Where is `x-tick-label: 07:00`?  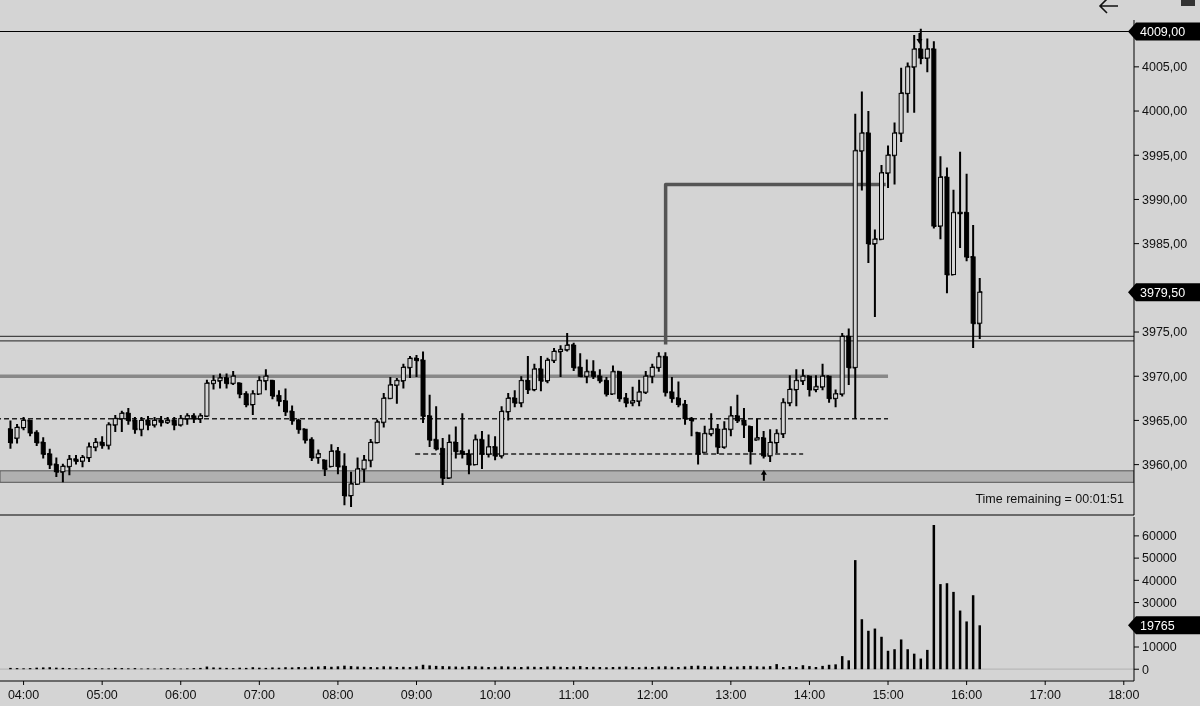
x-tick-label: 07:00 is located at coordinates (259, 695).